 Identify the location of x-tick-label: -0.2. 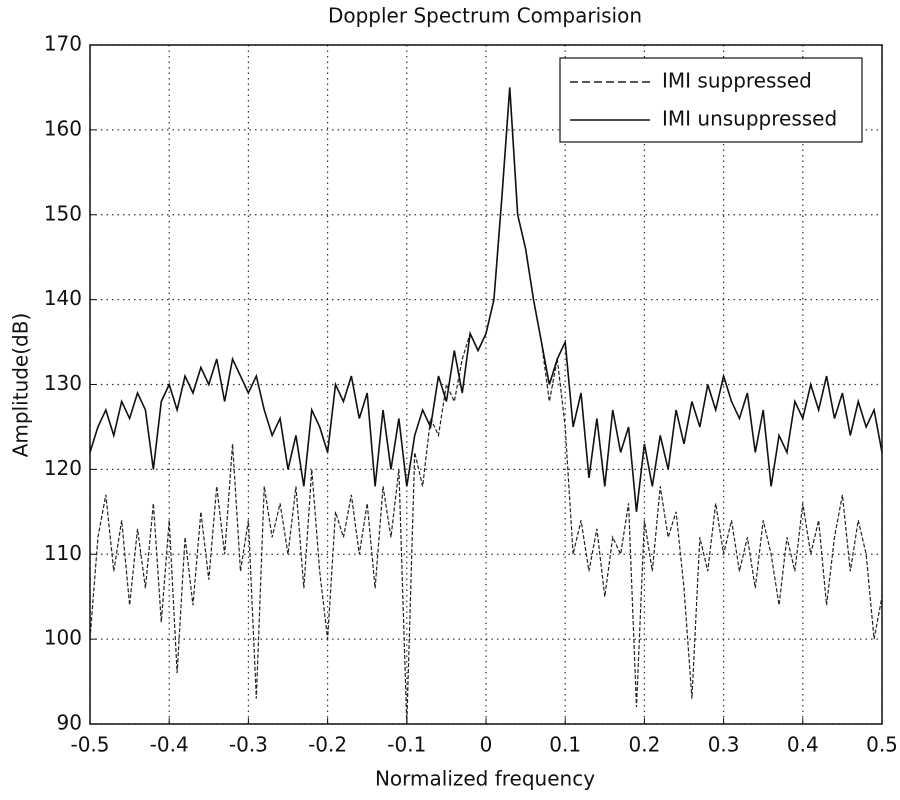
(327, 745).